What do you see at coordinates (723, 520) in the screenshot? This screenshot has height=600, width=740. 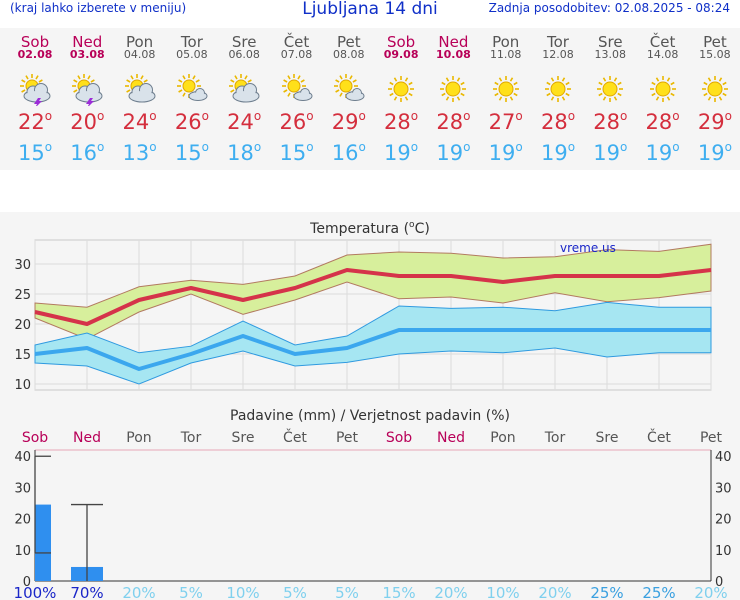 I see `precip-tick-label-right: 20` at bounding box center [723, 520].